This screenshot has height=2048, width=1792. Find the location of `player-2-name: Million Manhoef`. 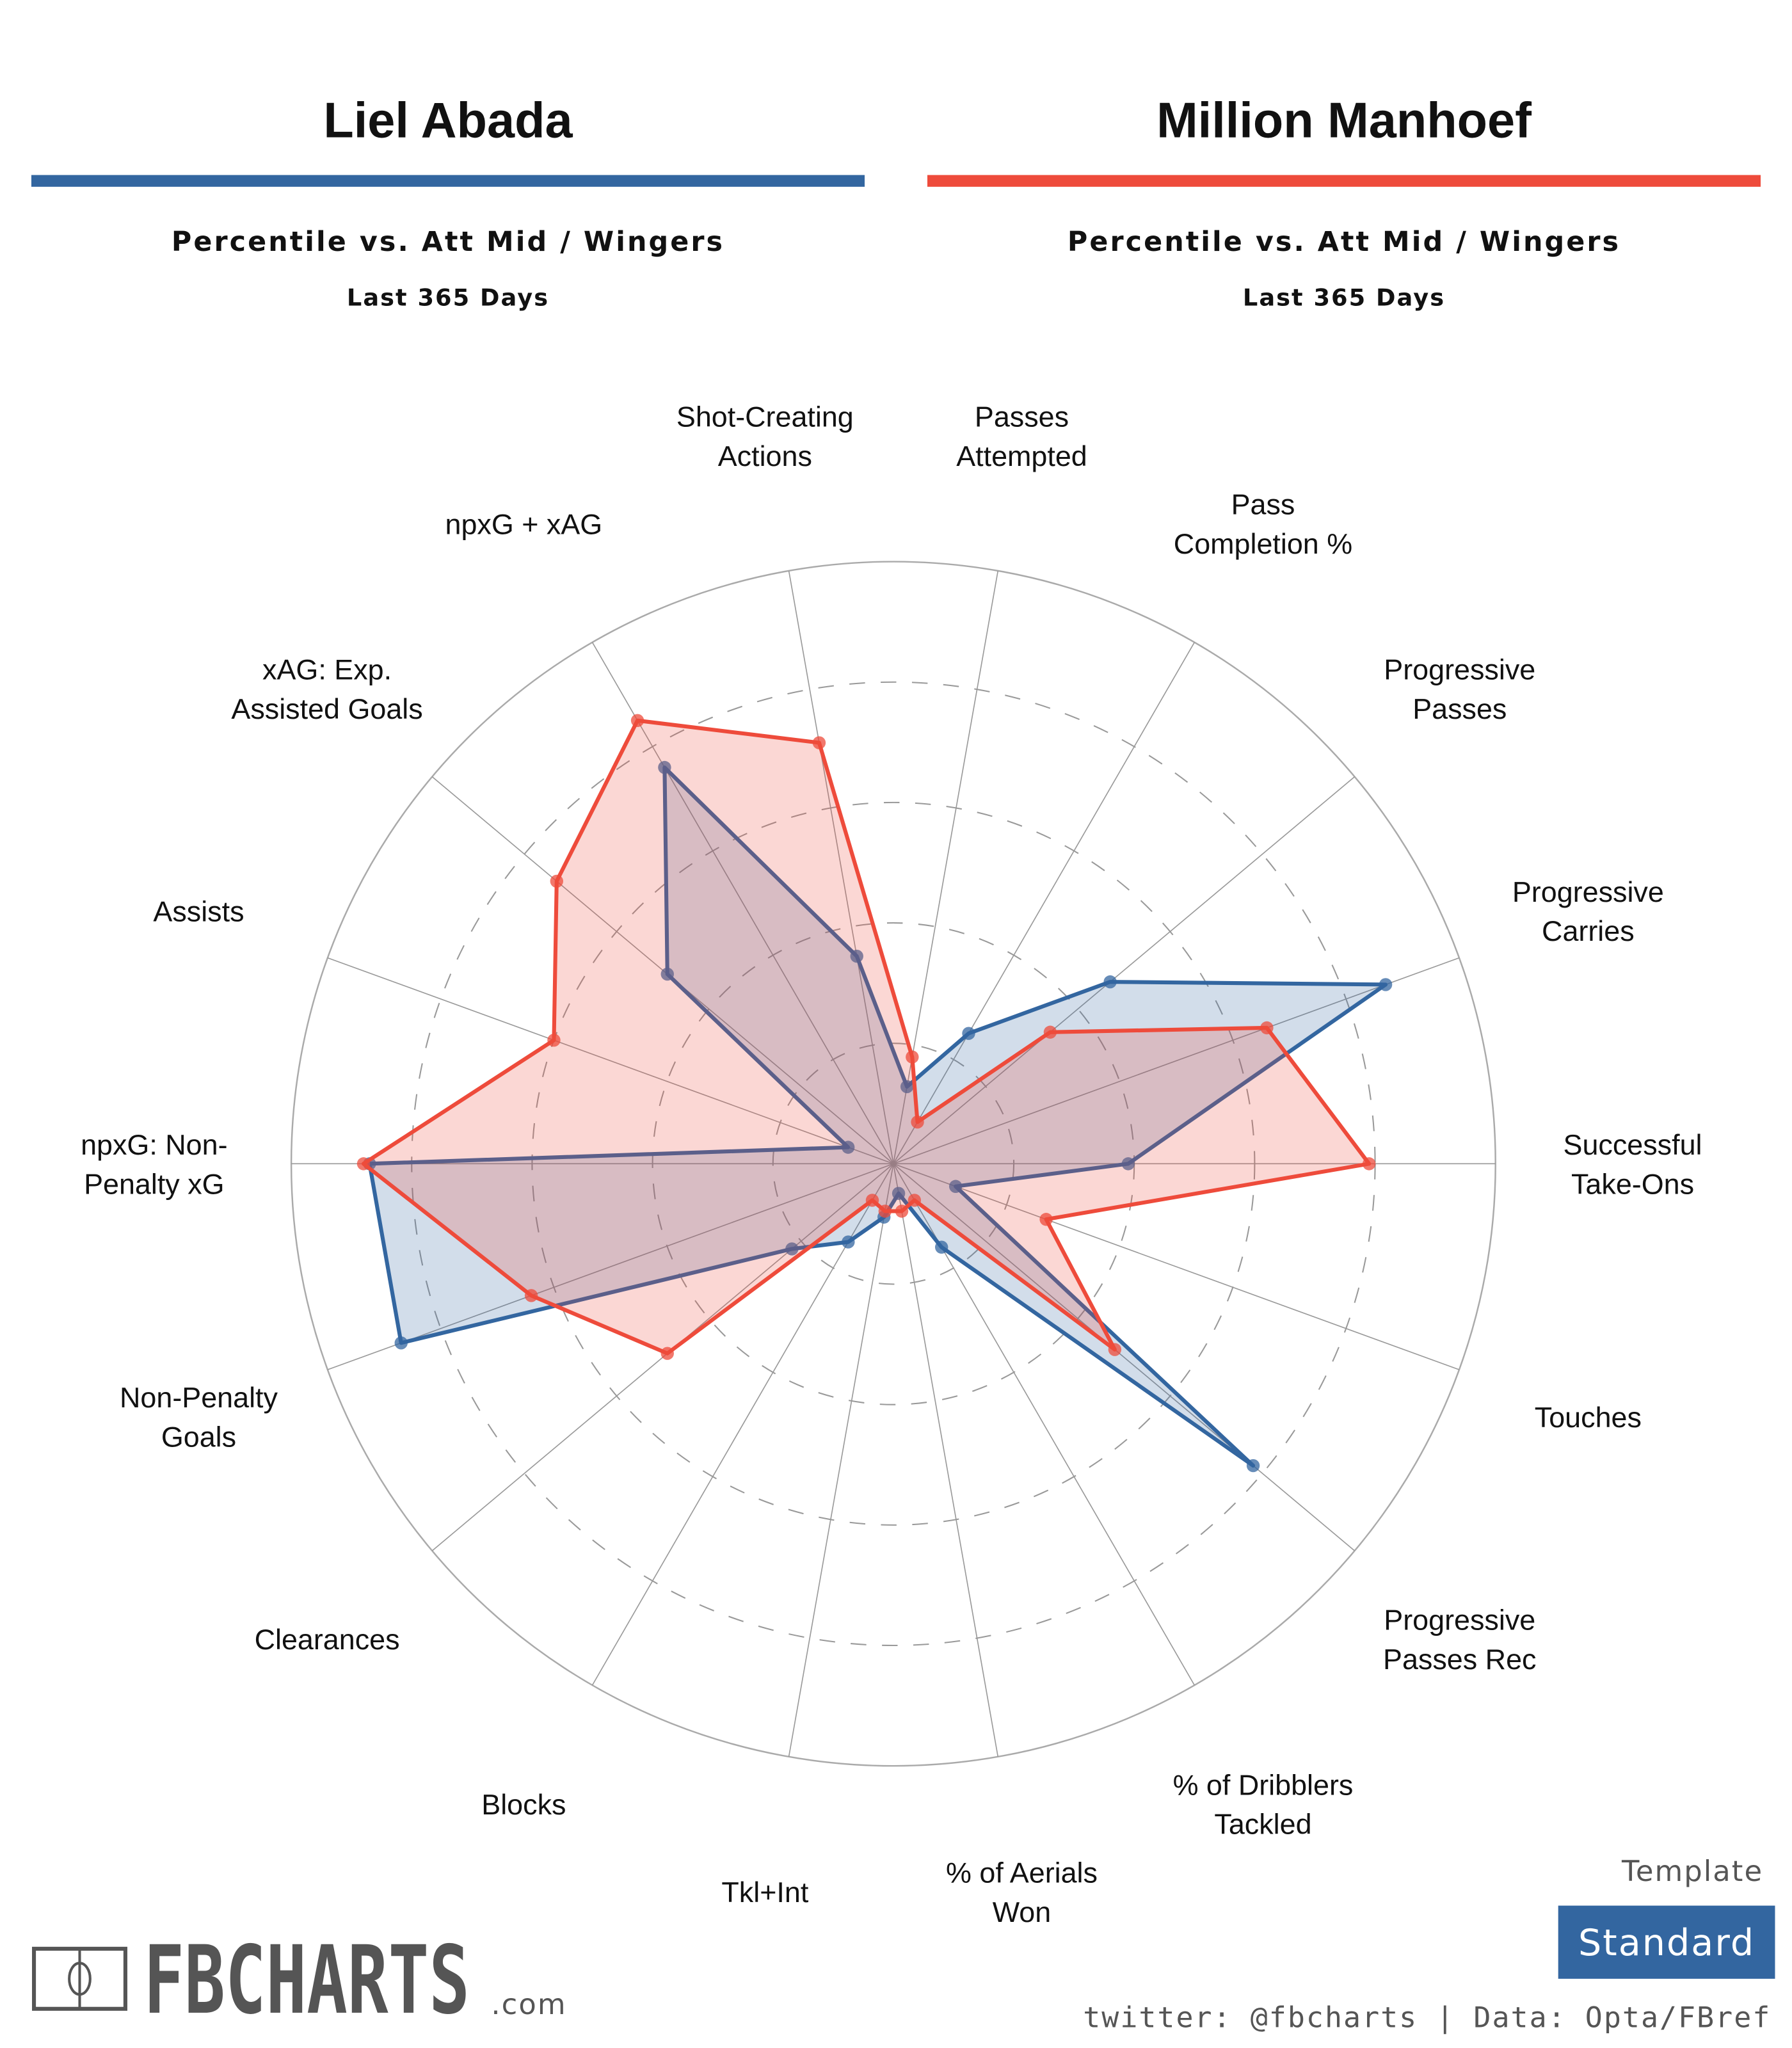

player-2-name: Million Manhoef is located at coordinates (1344, 120).